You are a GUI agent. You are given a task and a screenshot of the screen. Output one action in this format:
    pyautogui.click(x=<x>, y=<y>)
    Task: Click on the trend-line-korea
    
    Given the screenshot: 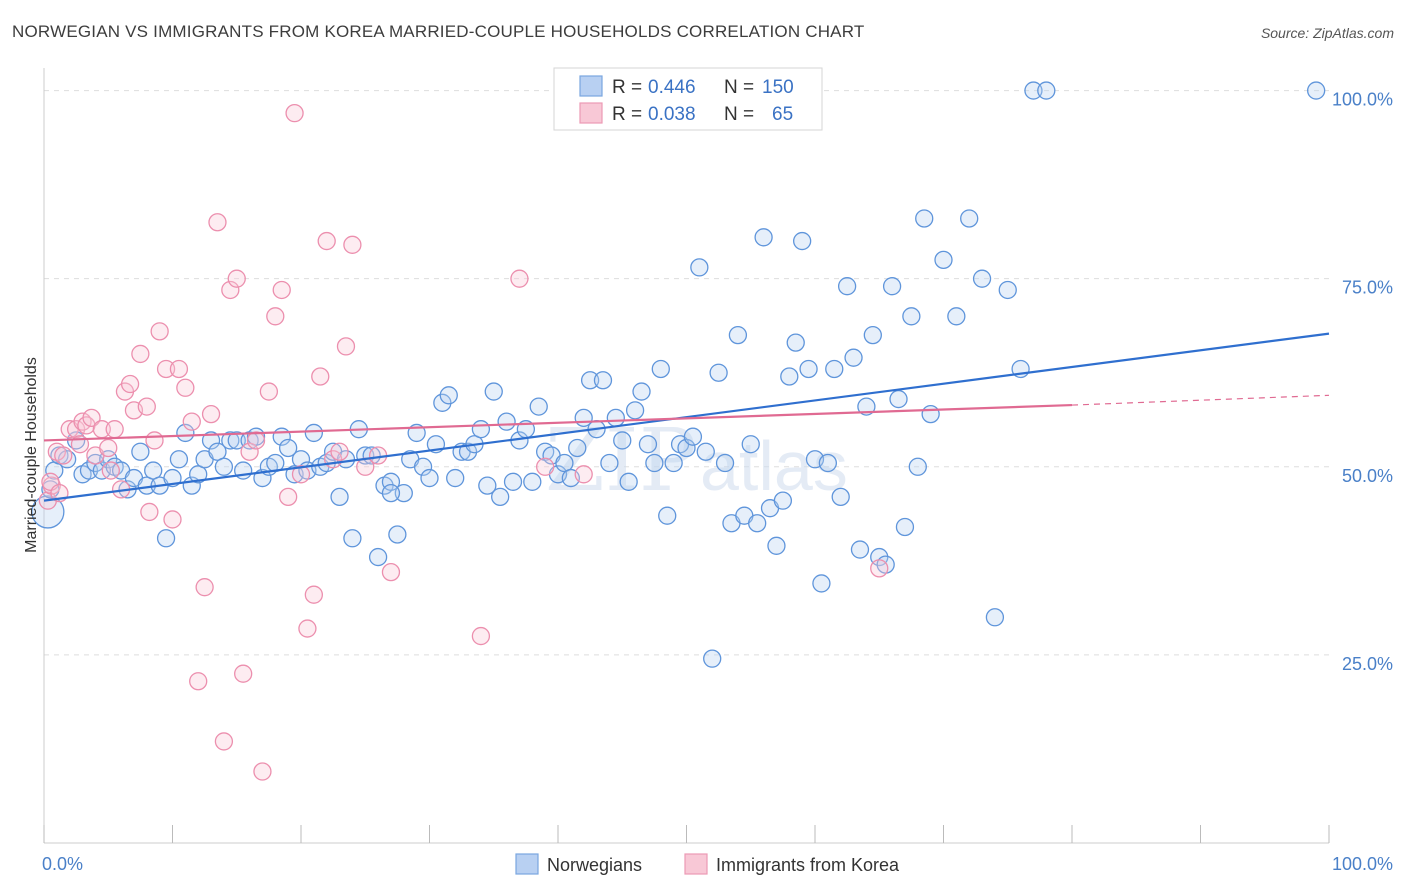 What is the action you would take?
    pyautogui.click(x=558, y=422)
    